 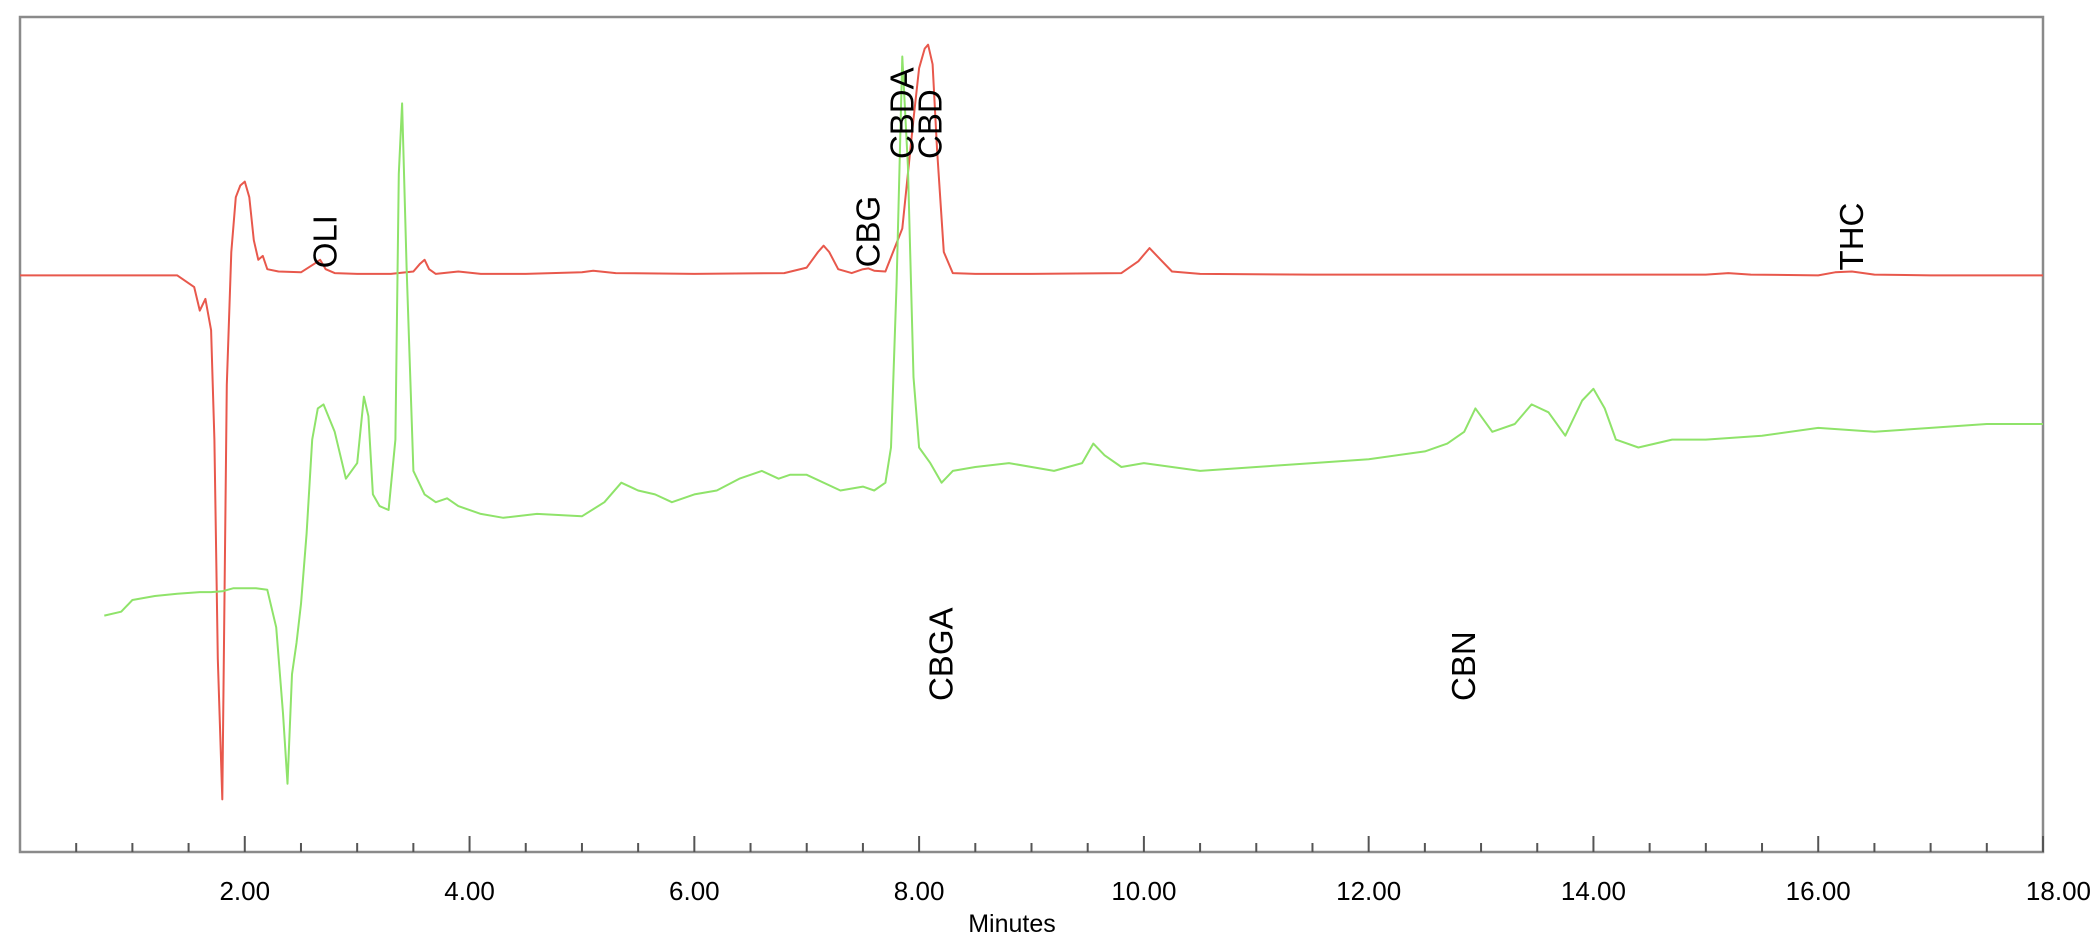 What do you see at coordinates (1818, 891) in the screenshot?
I see `x-tick-label: 16.00` at bounding box center [1818, 891].